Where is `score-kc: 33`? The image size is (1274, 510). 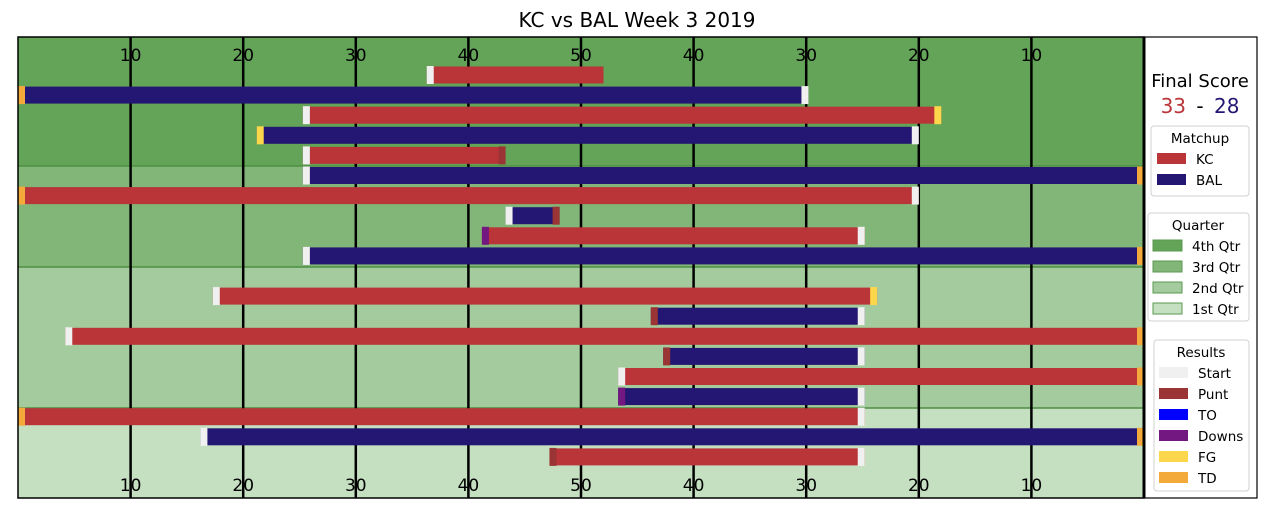
score-kc: 33 is located at coordinates (1173, 106).